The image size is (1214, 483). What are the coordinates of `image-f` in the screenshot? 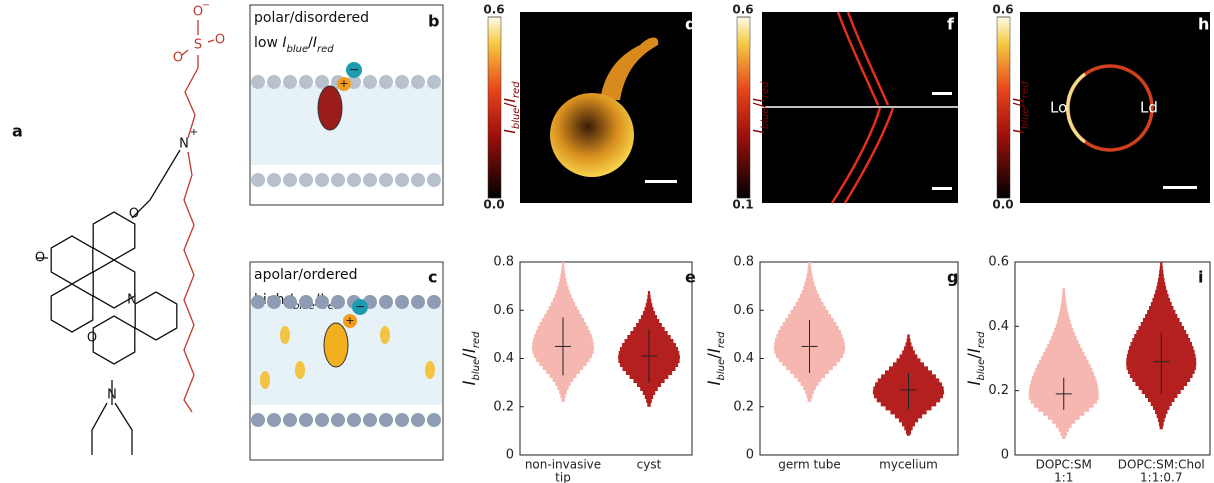 It's located at (860, 107).